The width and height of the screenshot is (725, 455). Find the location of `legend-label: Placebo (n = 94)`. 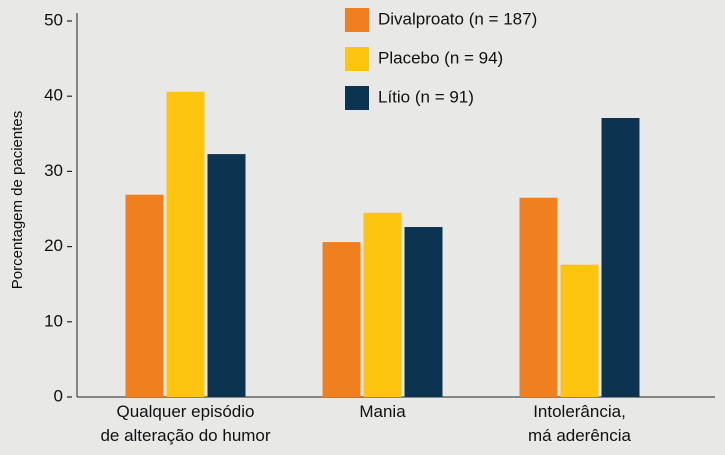

legend-label: Placebo (n = 94) is located at coordinates (440, 57).